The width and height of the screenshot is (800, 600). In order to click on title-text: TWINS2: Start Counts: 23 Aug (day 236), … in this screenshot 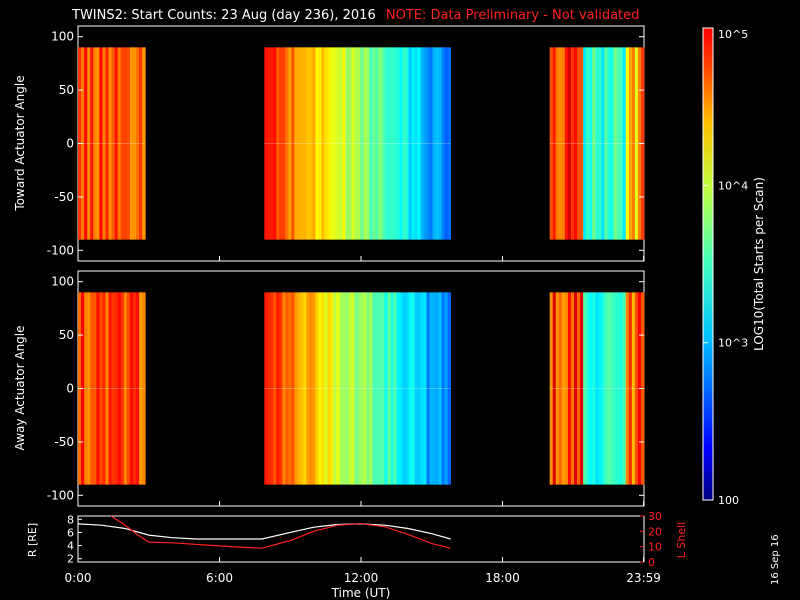, I will do `click(224, 15)`.